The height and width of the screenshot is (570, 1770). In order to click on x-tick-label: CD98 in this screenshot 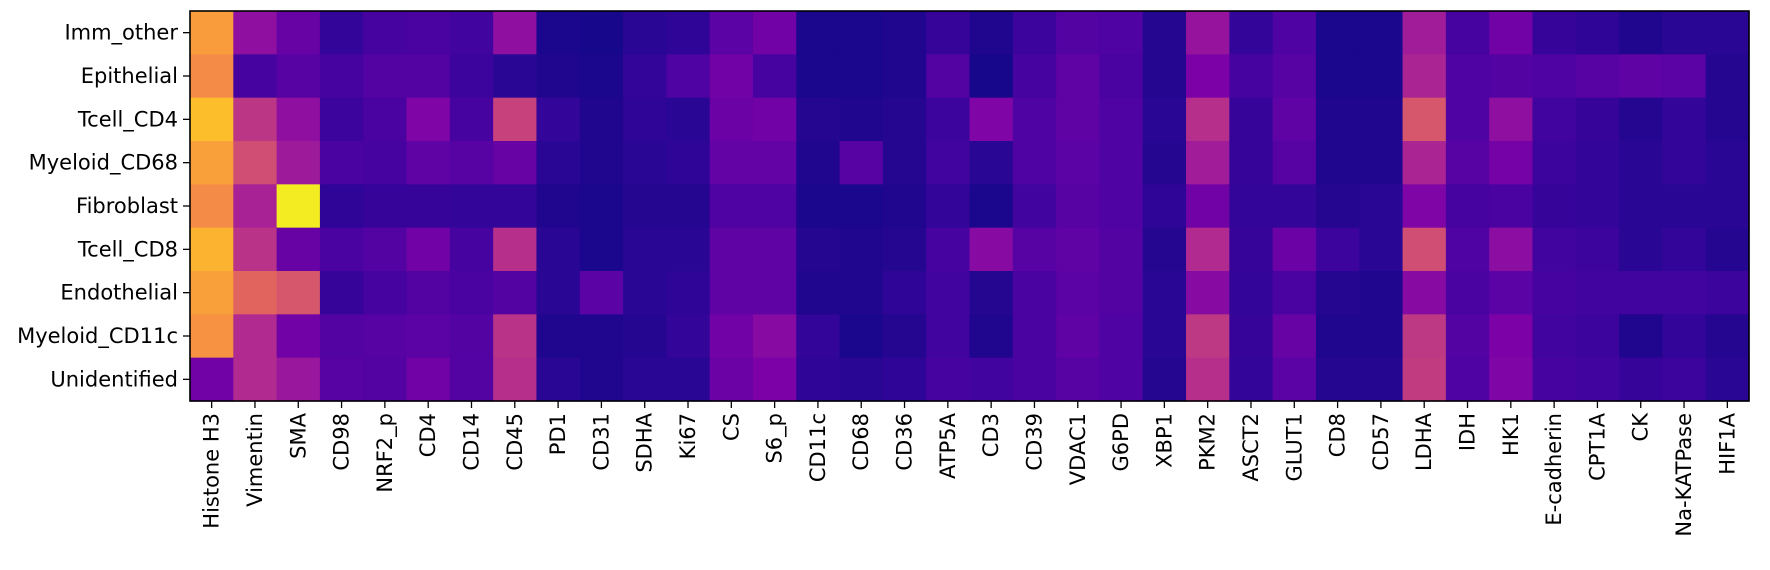, I will do `click(342, 442)`.